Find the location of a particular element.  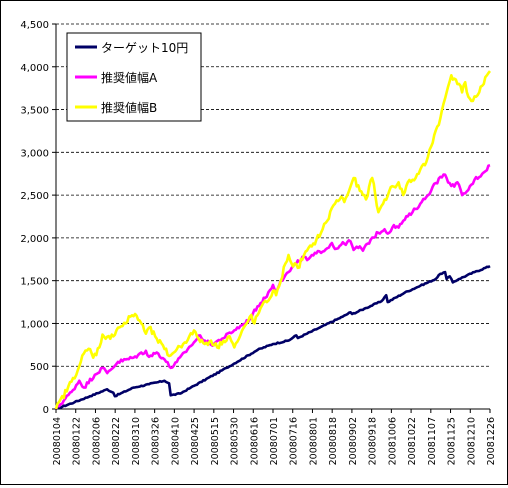

x-tick-label: 20080616 is located at coordinates (254, 441).